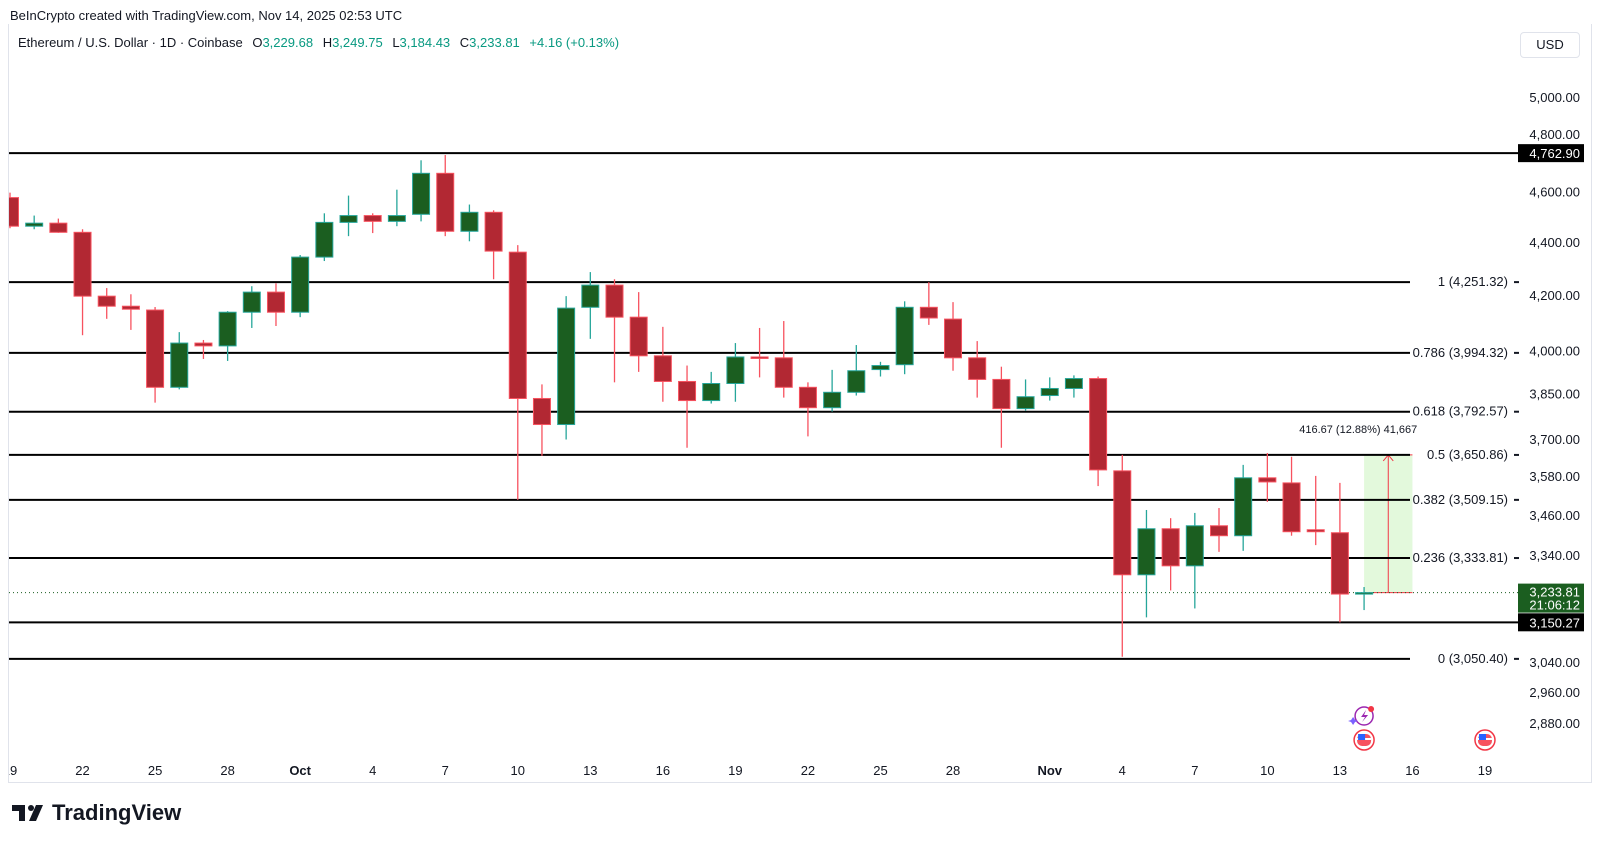 This screenshot has height=842, width=1600. I want to click on currency-button: USD, so click(1550, 45).